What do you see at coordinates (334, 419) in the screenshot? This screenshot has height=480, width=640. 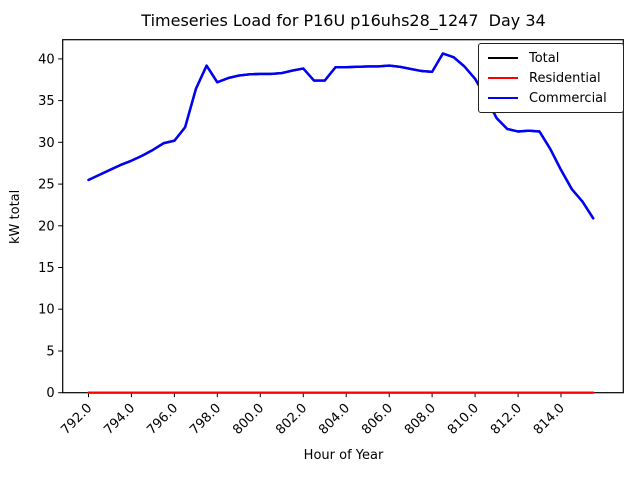 I see `x-tick-label: 804.0` at bounding box center [334, 419].